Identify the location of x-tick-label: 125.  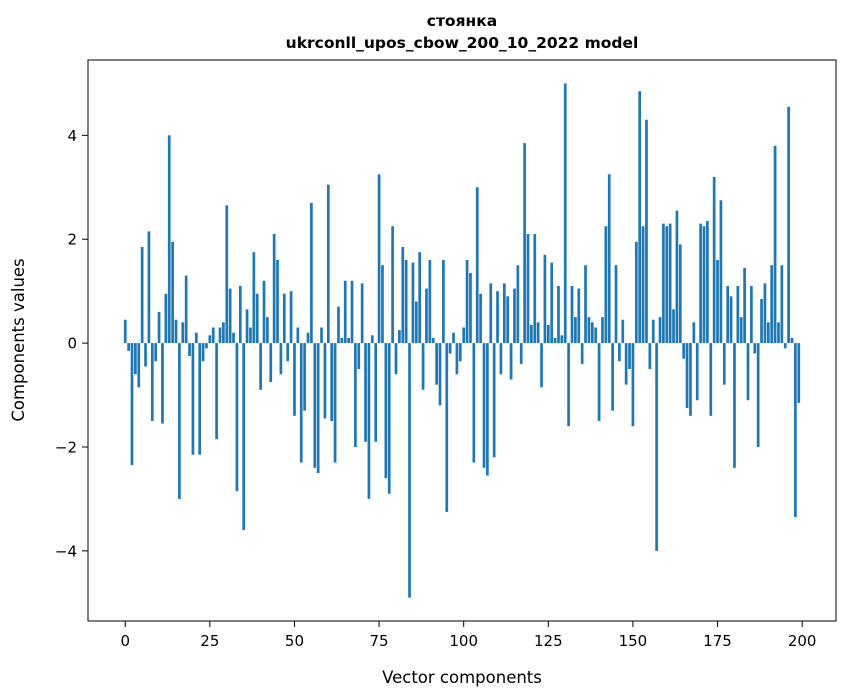
(548, 641).